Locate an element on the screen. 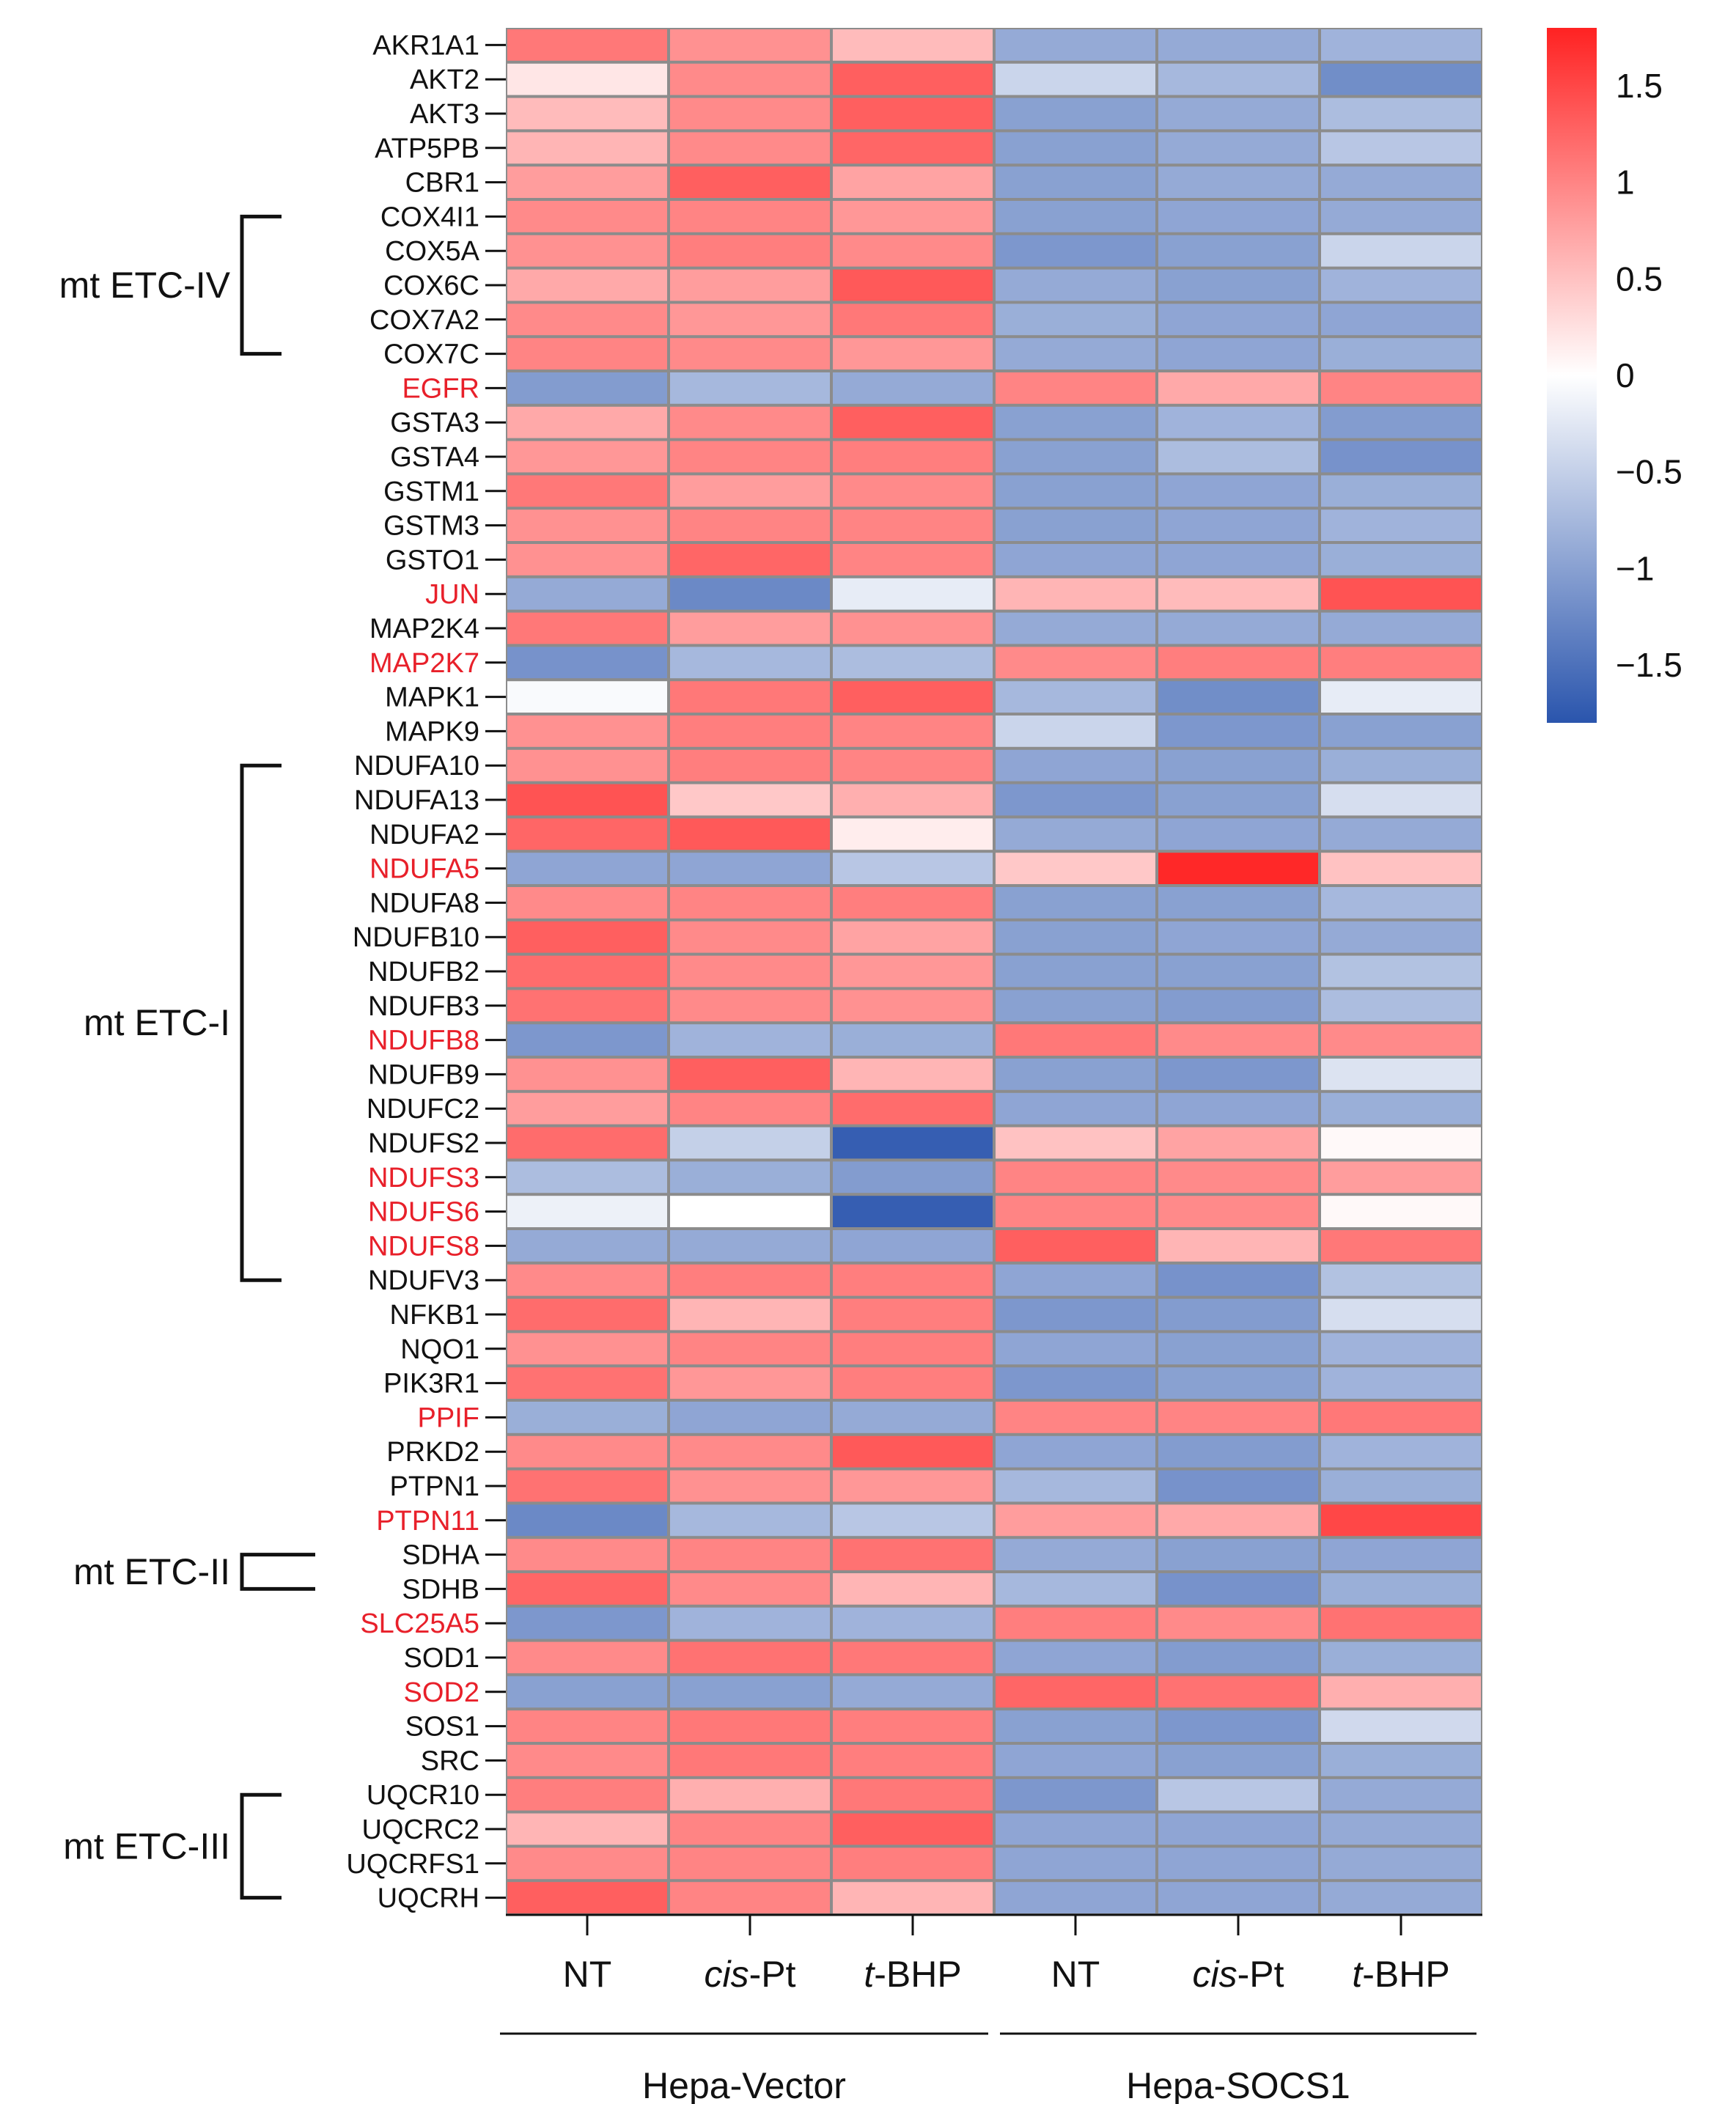 The image size is (1736, 2104). row-label: NDUFA10 is located at coordinates (416, 766).